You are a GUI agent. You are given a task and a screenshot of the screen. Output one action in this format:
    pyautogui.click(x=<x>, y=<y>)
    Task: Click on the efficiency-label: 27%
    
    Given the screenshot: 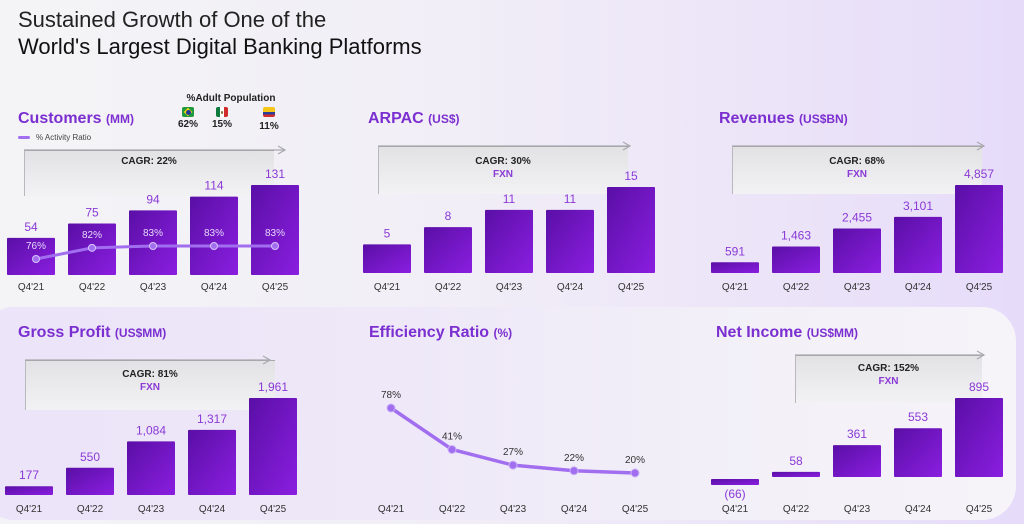 What is the action you would take?
    pyautogui.click(x=513, y=452)
    